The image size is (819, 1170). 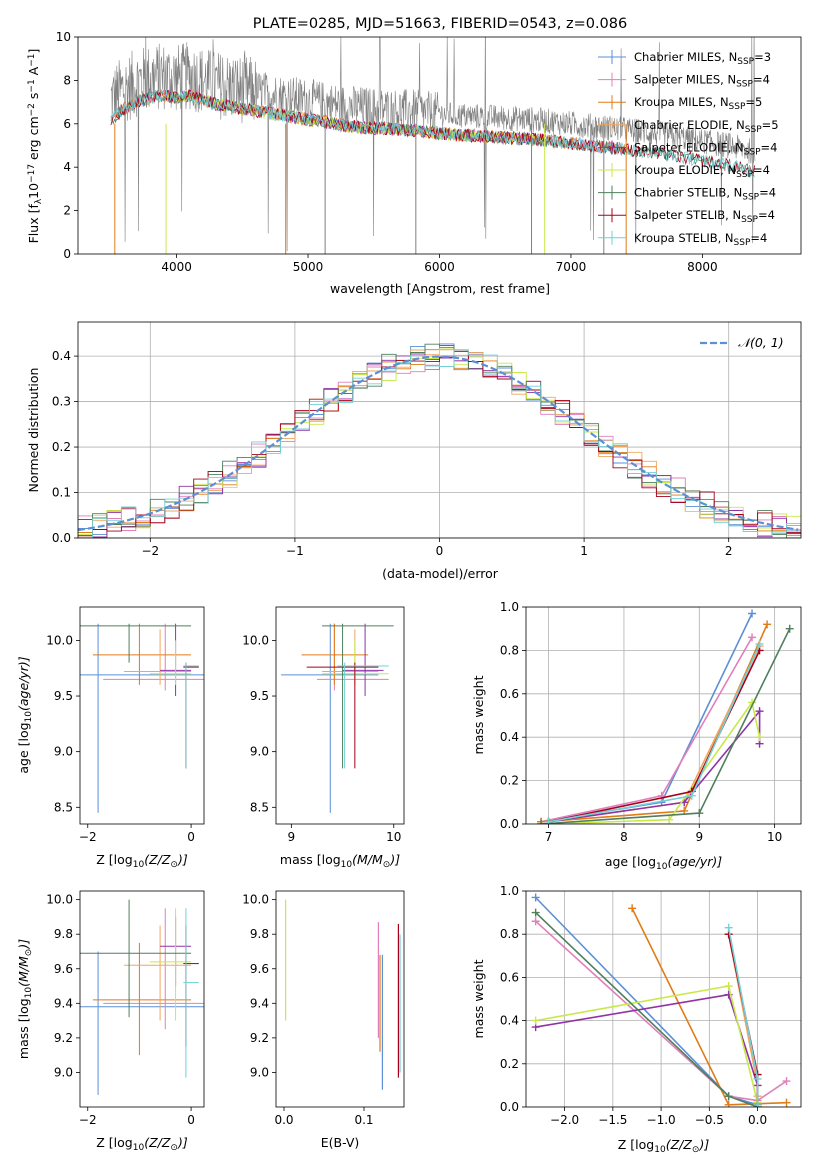 What do you see at coordinates (654, 762) in the screenshot?
I see `series-line-kroupa_elodie` at bounding box center [654, 762].